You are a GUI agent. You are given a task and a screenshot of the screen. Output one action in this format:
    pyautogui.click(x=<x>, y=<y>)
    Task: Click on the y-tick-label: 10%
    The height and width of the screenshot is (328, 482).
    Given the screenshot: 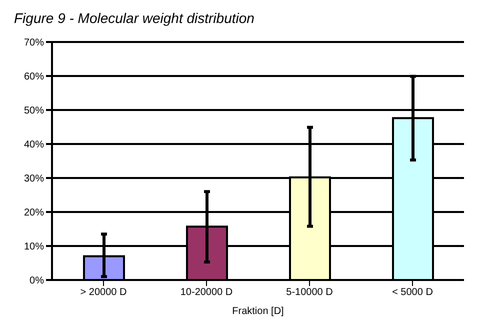 What is the action you would take?
    pyautogui.click(x=34, y=247)
    